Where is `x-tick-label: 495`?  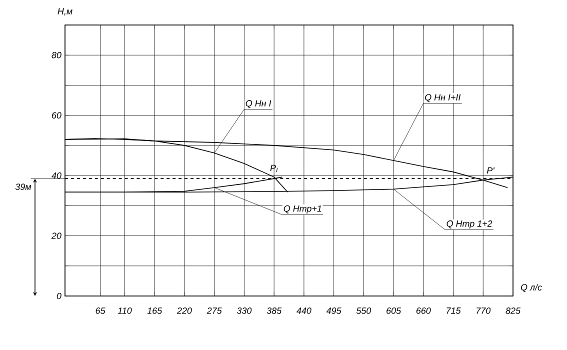 x-tick-label: 495 is located at coordinates (334, 311).